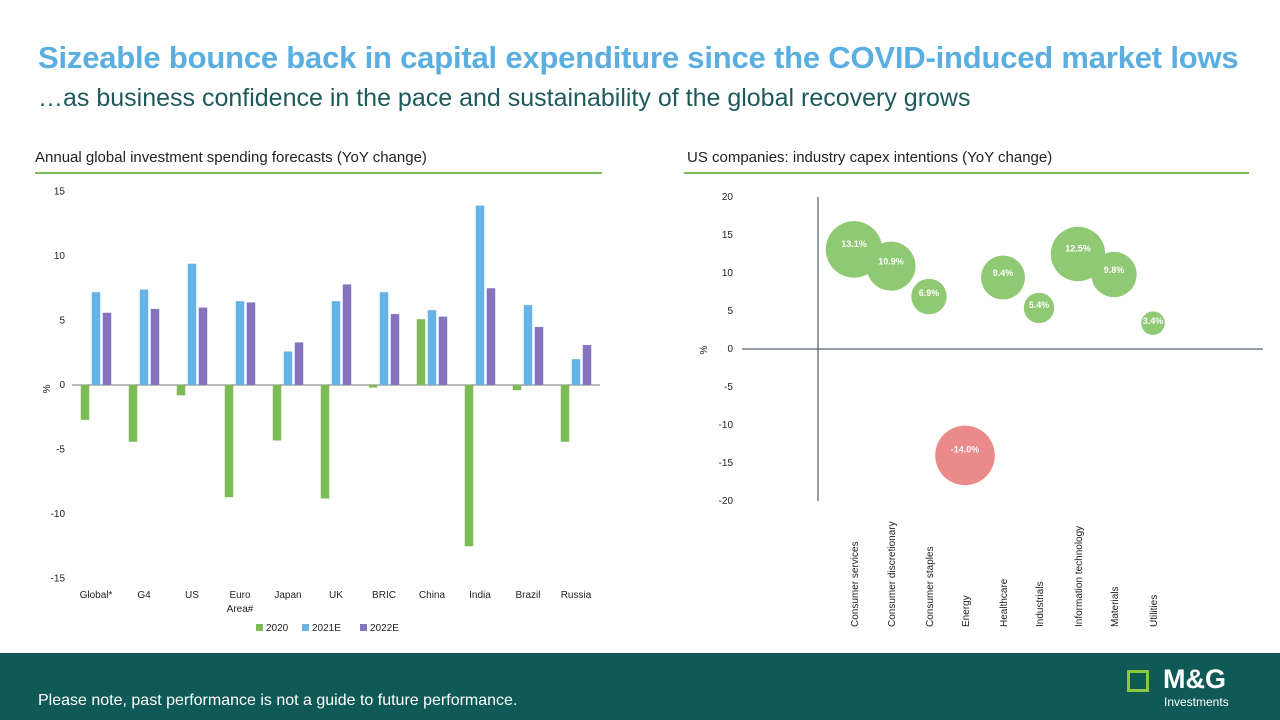  I want to click on legend-swatch-2021E, so click(305, 627).